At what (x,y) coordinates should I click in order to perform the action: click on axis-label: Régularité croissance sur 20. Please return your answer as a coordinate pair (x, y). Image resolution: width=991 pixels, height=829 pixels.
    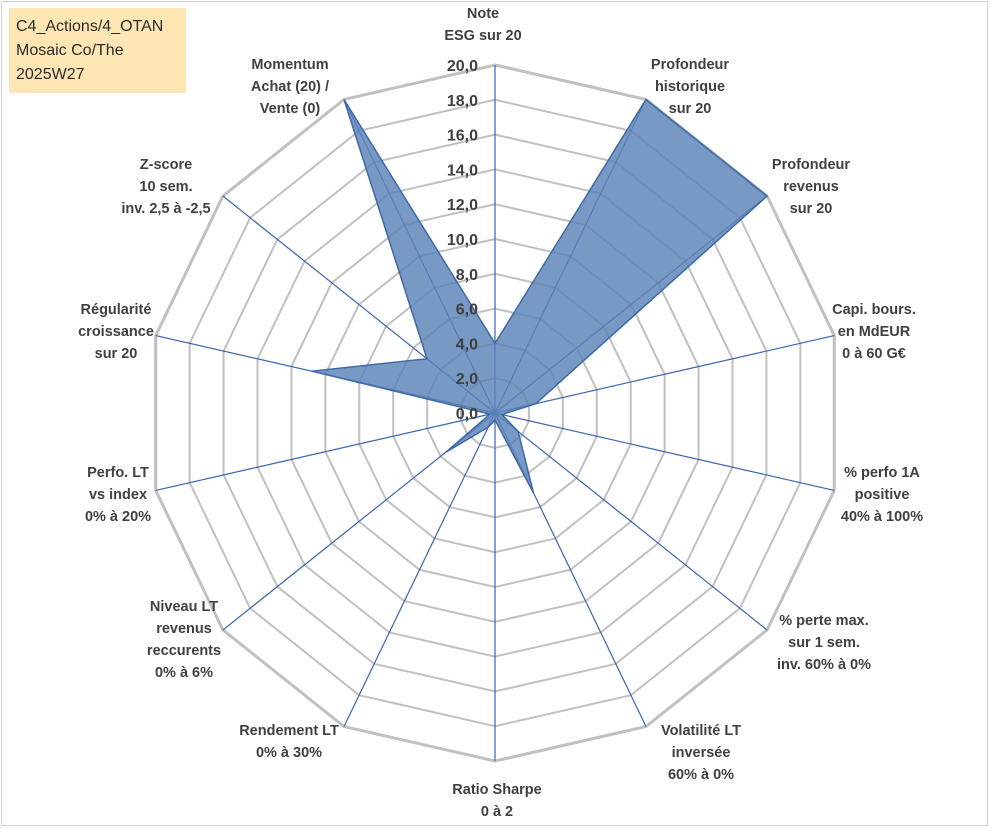
    Looking at the image, I should click on (116, 332).